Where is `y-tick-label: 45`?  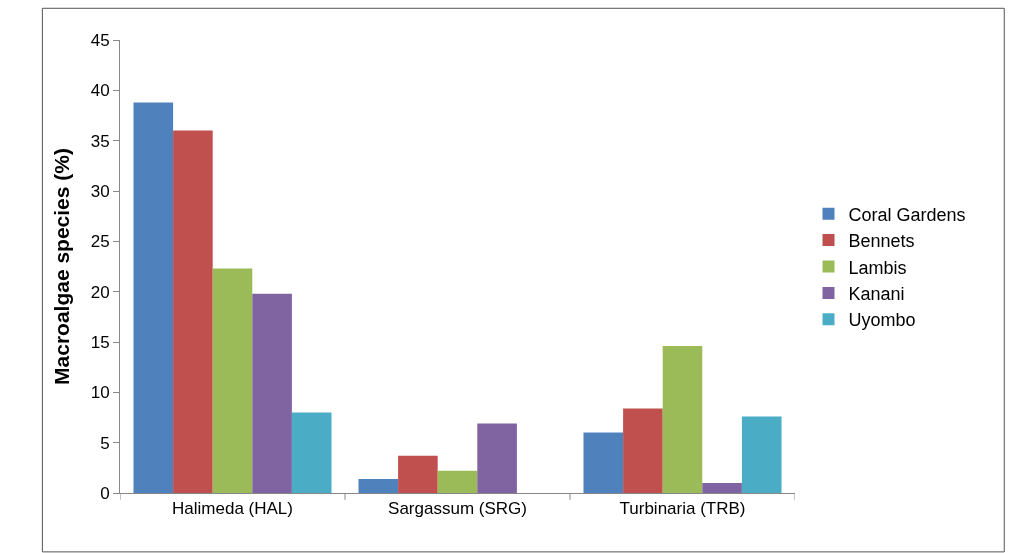 y-tick-label: 45 is located at coordinates (100, 40).